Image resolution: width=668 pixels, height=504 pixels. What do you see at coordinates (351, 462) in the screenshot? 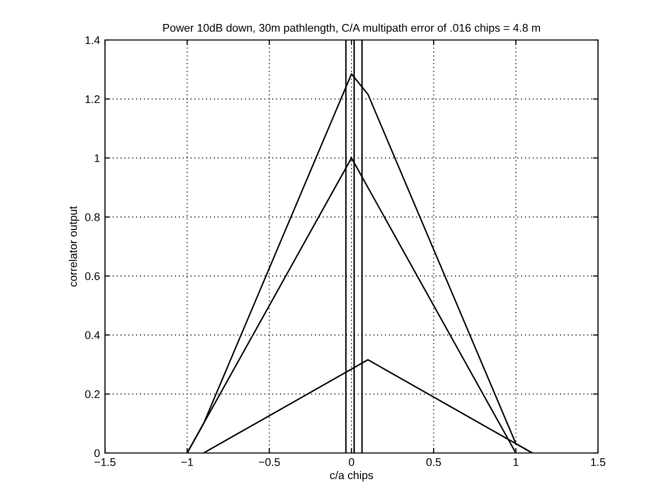
I see `x-tick-label: 0` at bounding box center [351, 462].